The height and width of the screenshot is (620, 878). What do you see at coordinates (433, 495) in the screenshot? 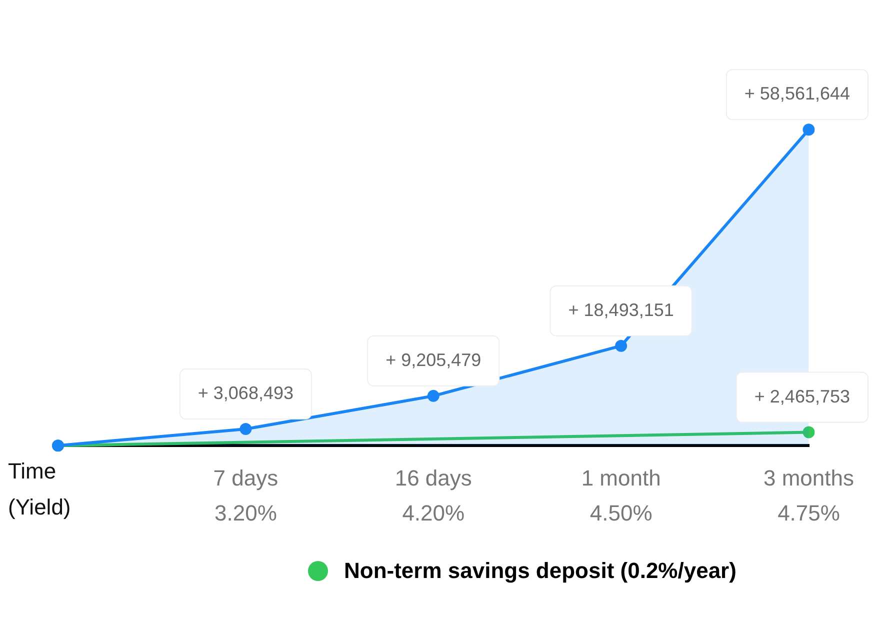
I see `x-tick-label: 16 days 4.20%` at bounding box center [433, 495].